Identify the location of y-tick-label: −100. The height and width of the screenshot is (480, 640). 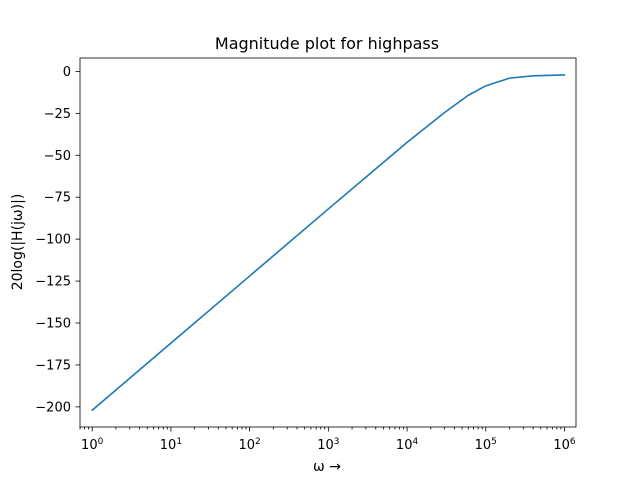
(53, 240).